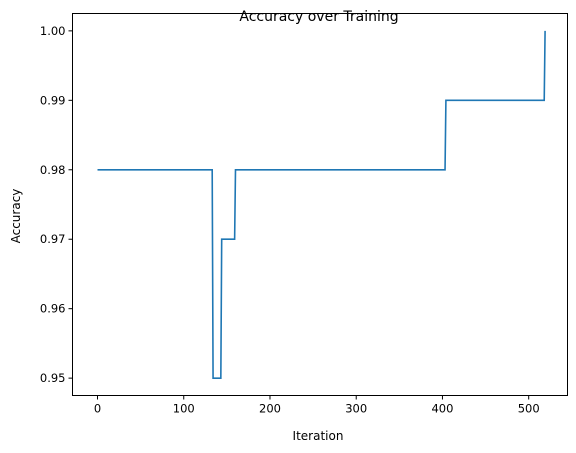  What do you see at coordinates (53, 100) in the screenshot?
I see `y-tick-label: 0.99` at bounding box center [53, 100].